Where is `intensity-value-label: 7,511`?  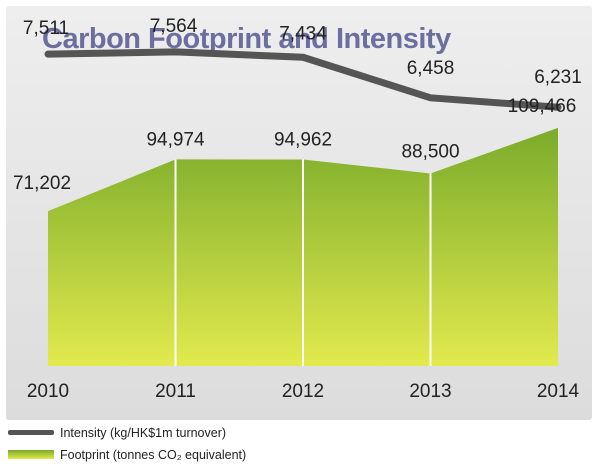
intensity-value-label: 7,511 is located at coordinates (46, 28).